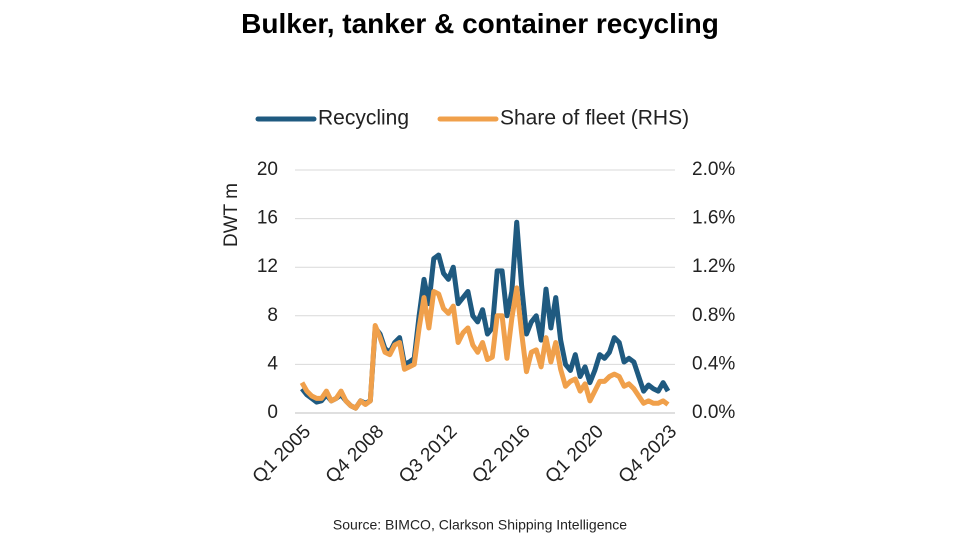 This screenshot has width=960, height=540. I want to click on x-tick-label: Q4 2023, so click(648, 454).